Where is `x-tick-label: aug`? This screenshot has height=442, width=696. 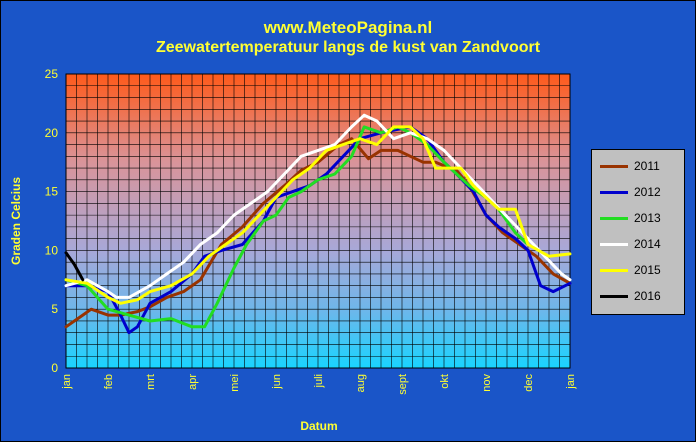
x-tick-label: aug is located at coordinates (361, 383).